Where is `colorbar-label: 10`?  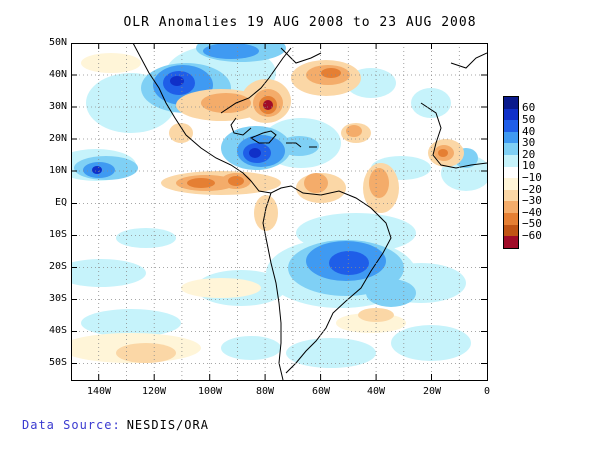
colorbar-label: 10 is located at coordinates (529, 165).